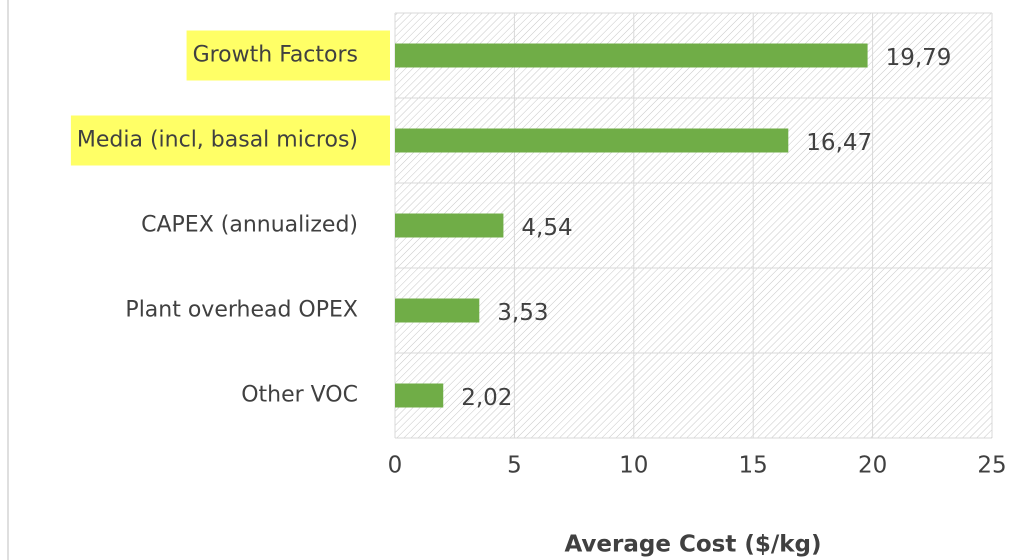 Image resolution: width=1015 pixels, height=560 pixels. I want to click on data-label: 19,79, so click(919, 58).